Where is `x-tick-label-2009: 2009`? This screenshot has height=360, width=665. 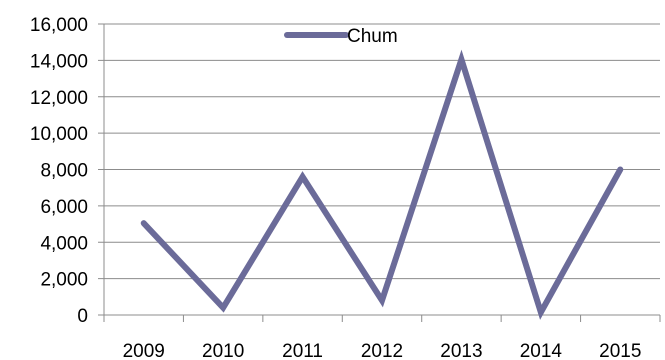 x-tick-label-2009: 2009 is located at coordinates (144, 350).